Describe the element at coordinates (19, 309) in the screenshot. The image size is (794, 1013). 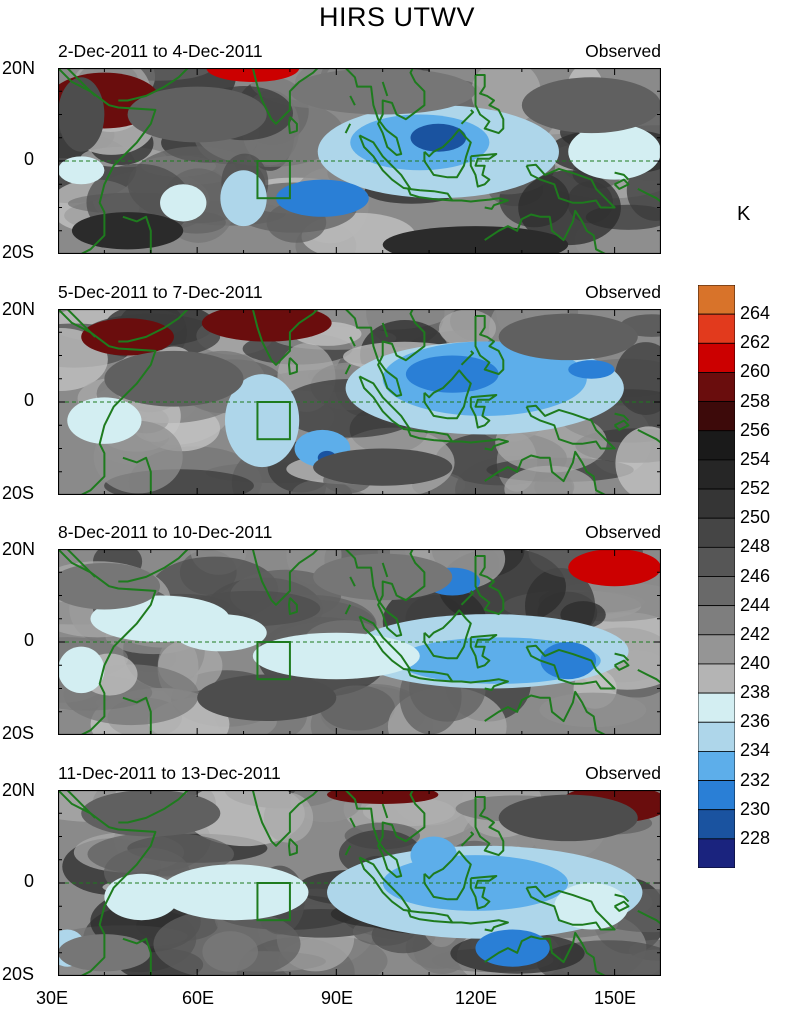
I see `panel-2-lat-20n: 20N` at that location.